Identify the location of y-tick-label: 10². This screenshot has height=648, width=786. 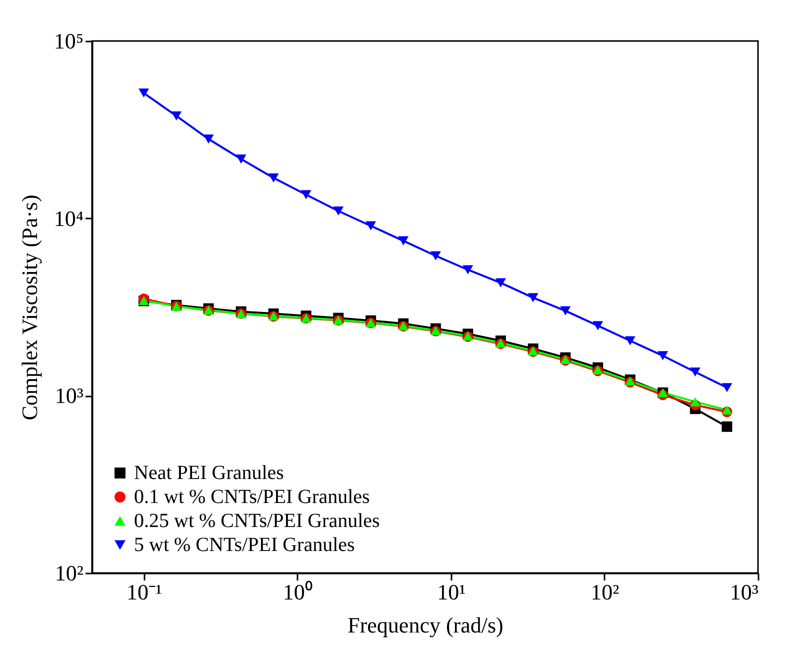
(69, 573).